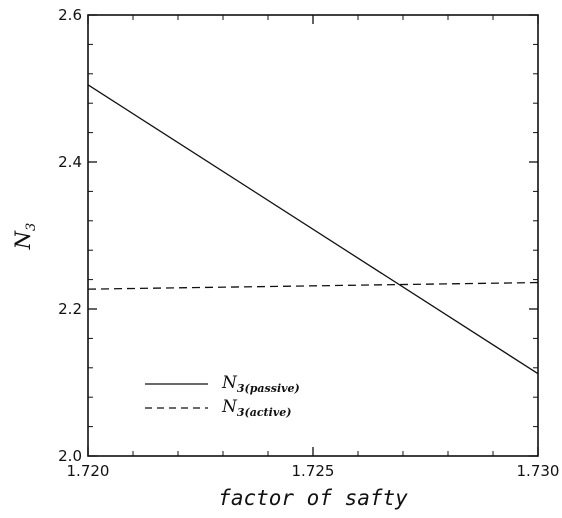 The height and width of the screenshot is (518, 562). I want to click on legend-label-passive-sub: 3(passive), so click(268, 388).